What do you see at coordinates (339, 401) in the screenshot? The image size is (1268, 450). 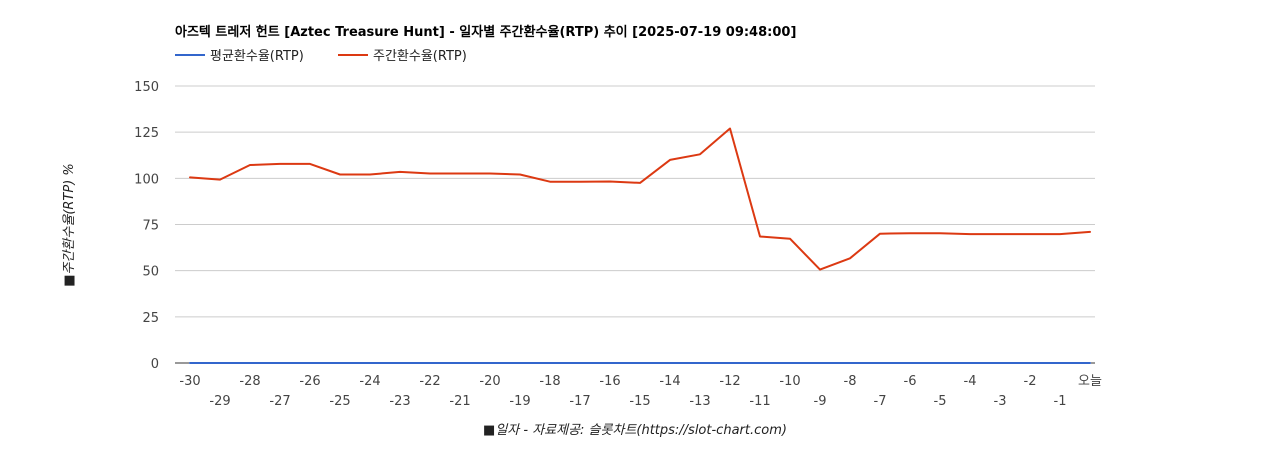 I see `x-tick-label: -25` at bounding box center [339, 401].